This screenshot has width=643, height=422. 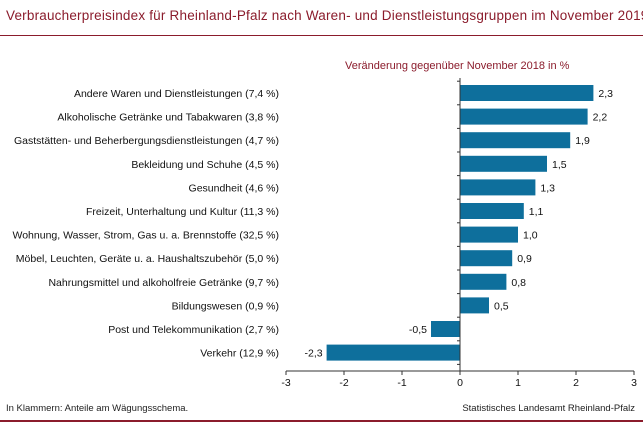 I want to click on x-tick-label: -2, so click(x=343, y=383).